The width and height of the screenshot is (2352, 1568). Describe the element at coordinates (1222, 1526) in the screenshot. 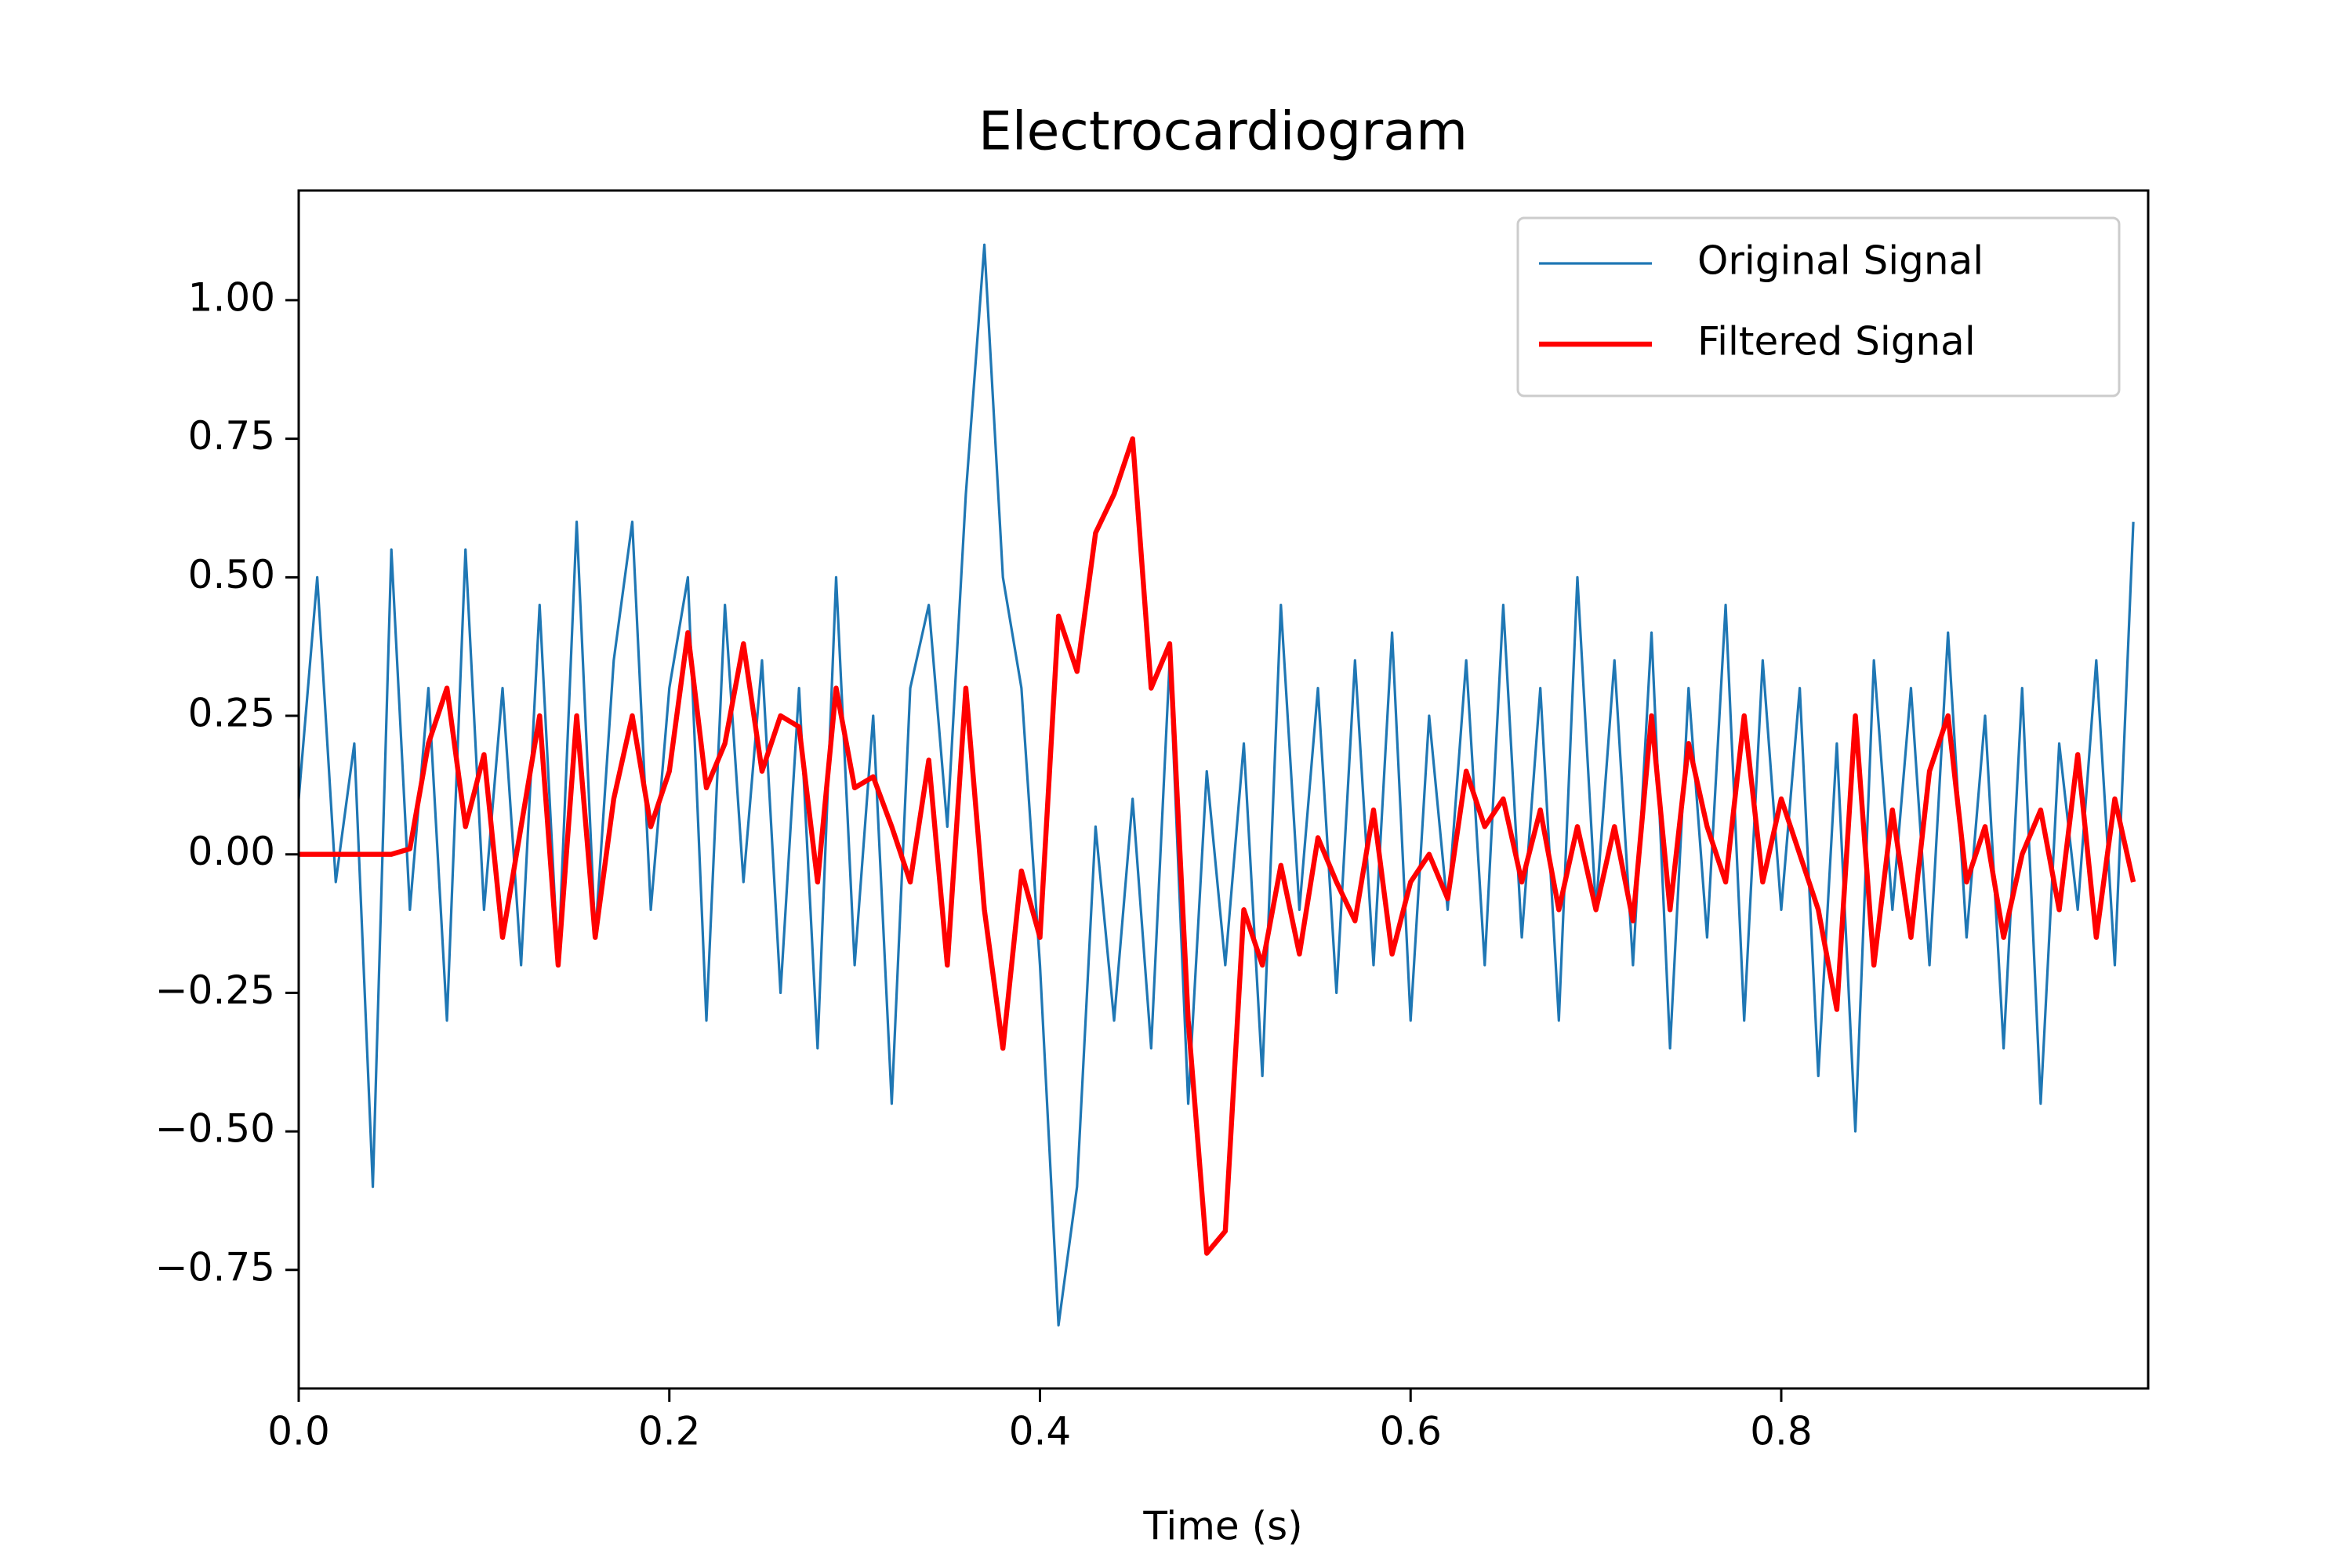

I see `x-axis-label: Time (s)` at that location.